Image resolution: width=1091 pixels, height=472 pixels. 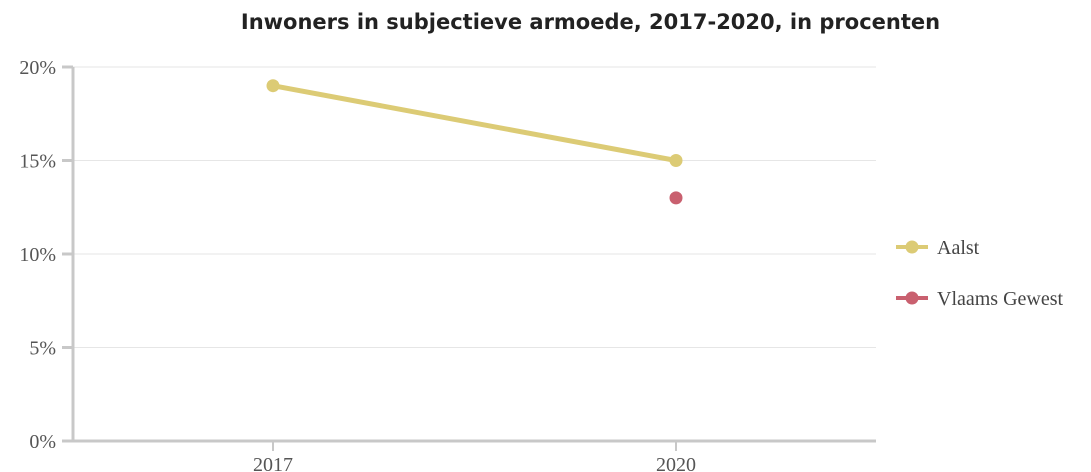 I want to click on y-tick-label: 20%, so click(x=37, y=68).